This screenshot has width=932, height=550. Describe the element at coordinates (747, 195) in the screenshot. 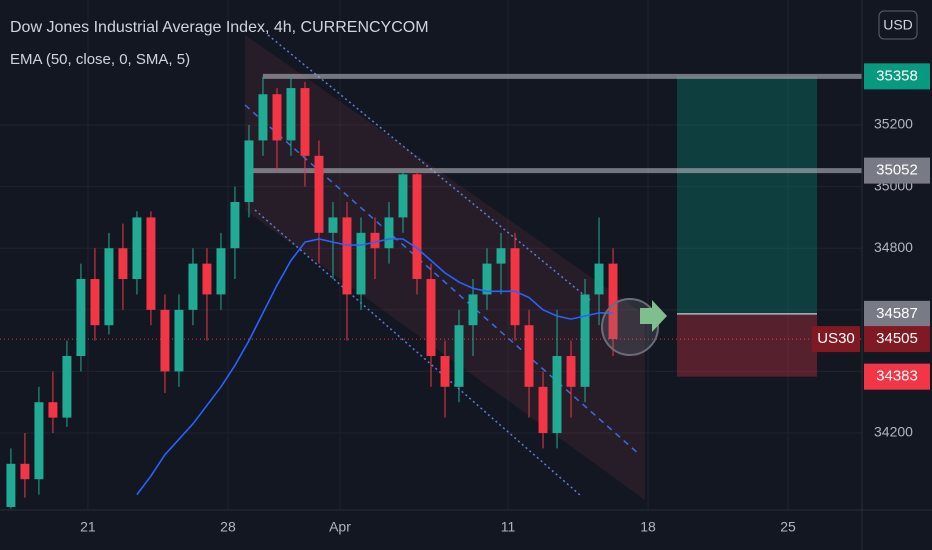

I see `target-zone` at that location.